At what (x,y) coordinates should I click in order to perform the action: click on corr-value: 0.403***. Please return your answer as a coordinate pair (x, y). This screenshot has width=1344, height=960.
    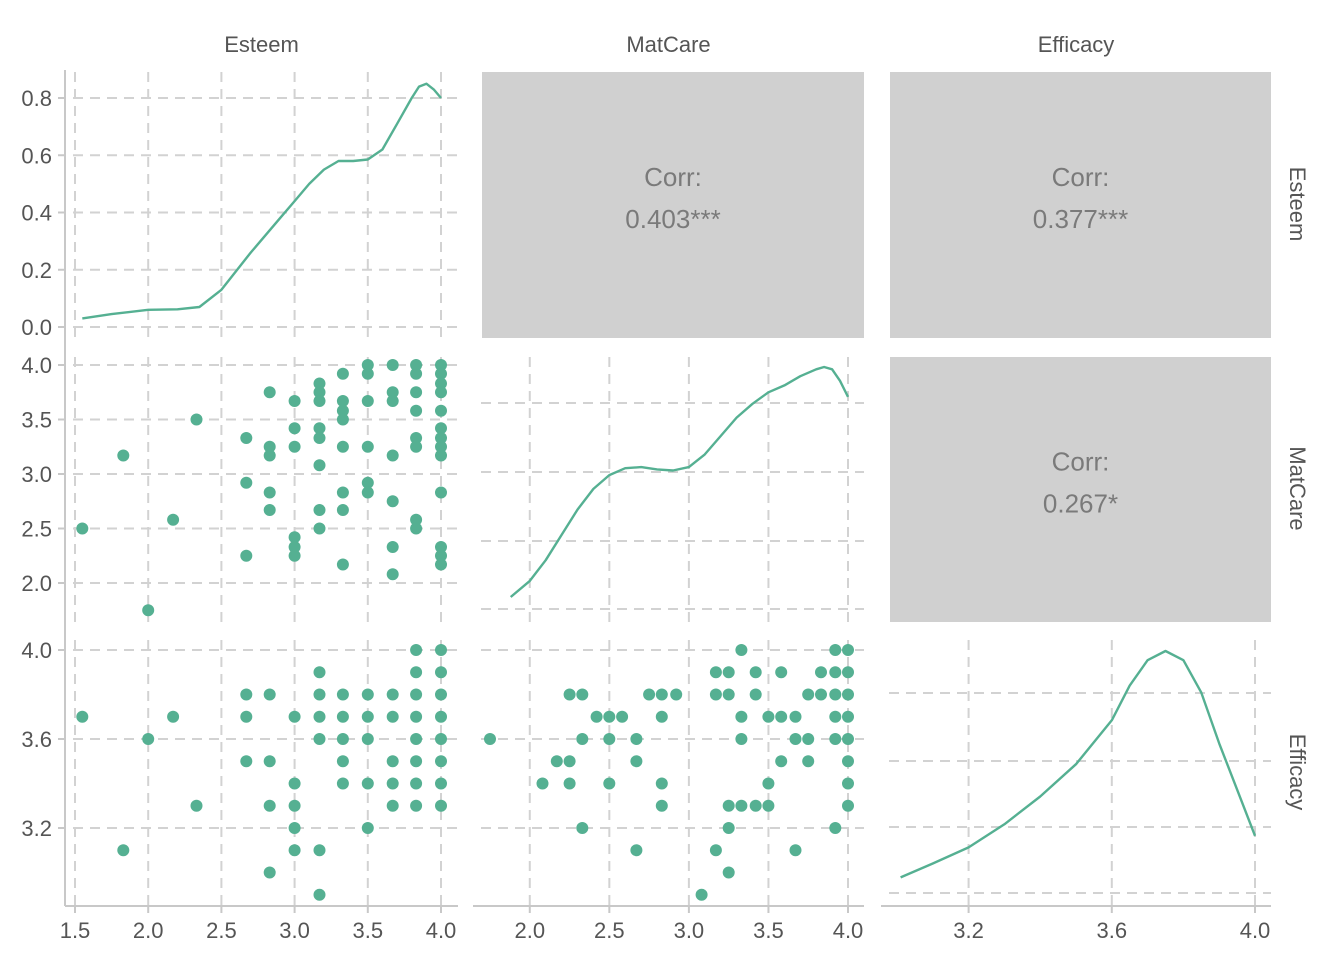
    Looking at the image, I should click on (672, 219).